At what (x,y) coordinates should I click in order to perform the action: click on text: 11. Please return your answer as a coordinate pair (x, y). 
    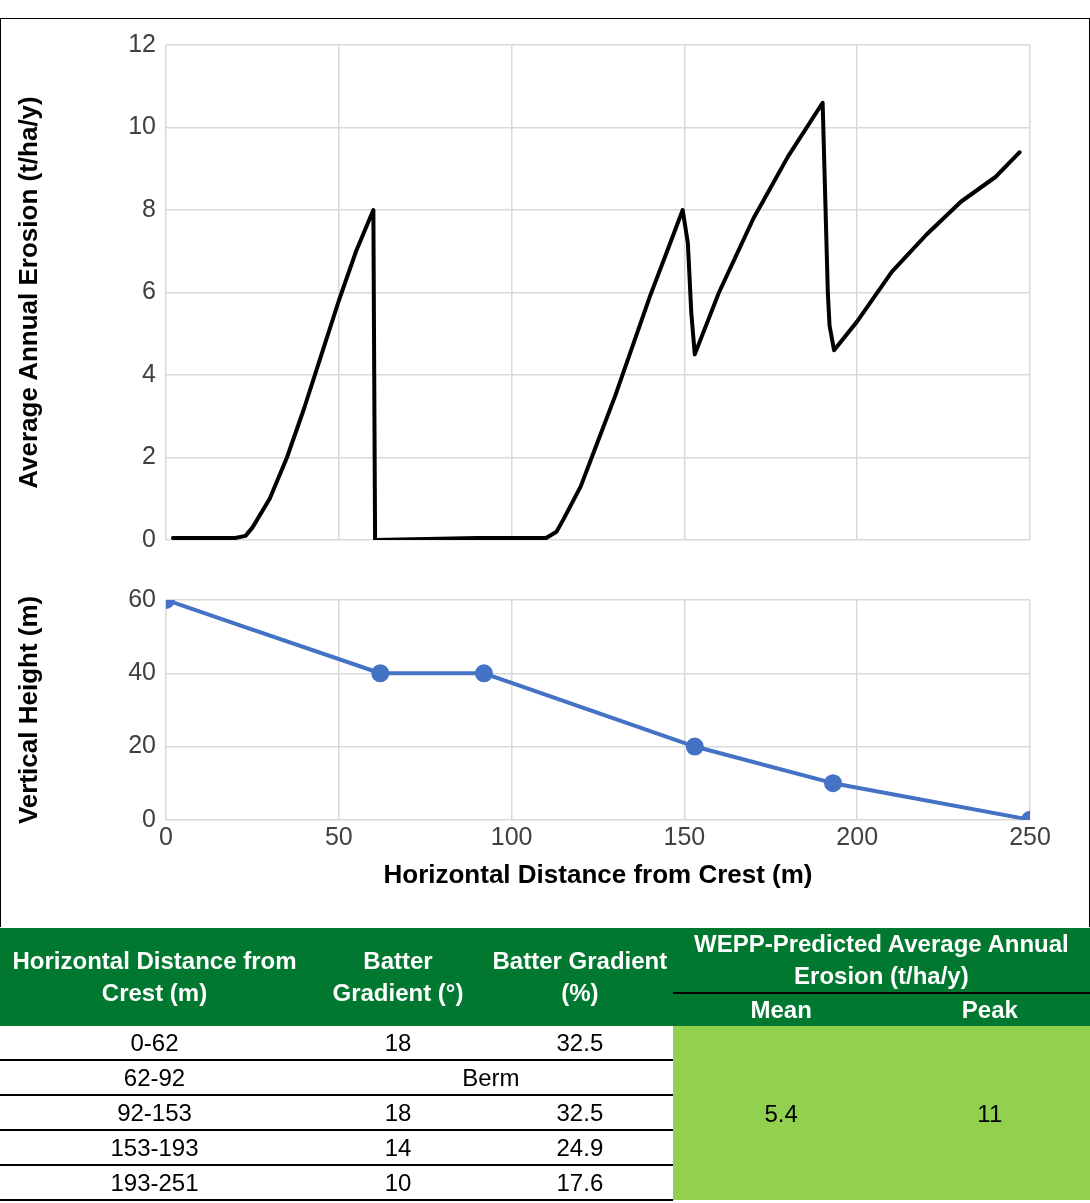
    Looking at the image, I should click on (990, 1113).